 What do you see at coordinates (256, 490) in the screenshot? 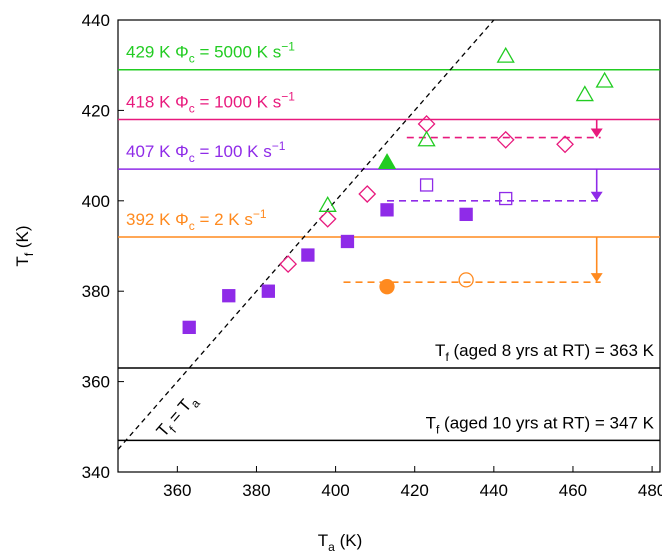
I see `x-tick-label: 380` at bounding box center [256, 490].